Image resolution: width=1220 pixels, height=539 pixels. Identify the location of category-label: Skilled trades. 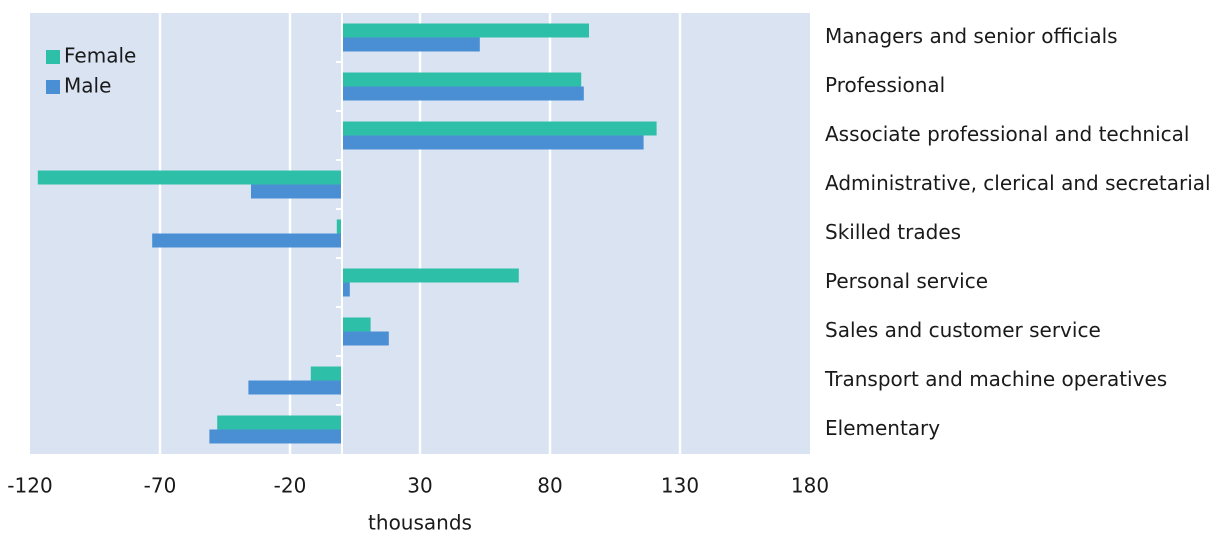
(893, 232).